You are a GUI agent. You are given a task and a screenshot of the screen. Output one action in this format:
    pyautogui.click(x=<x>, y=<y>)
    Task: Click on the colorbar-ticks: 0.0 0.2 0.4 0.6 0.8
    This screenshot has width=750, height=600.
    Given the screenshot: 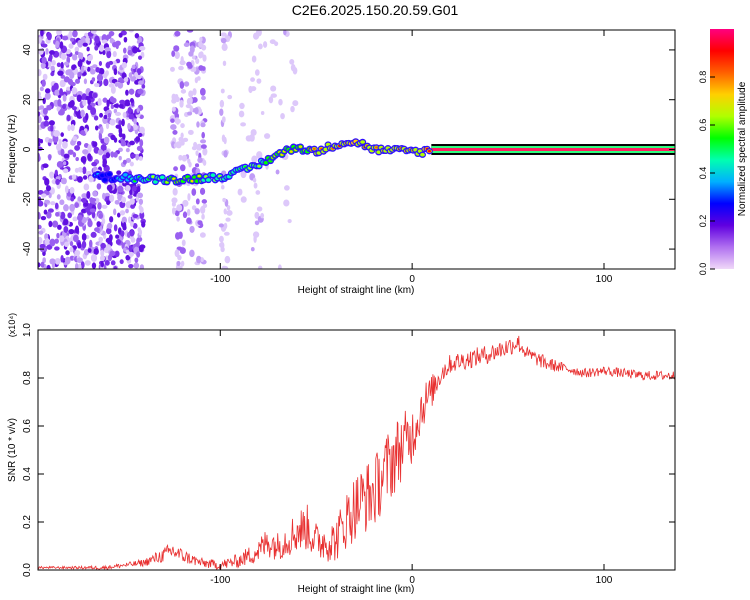 What is the action you would take?
    pyautogui.click(x=706, y=173)
    